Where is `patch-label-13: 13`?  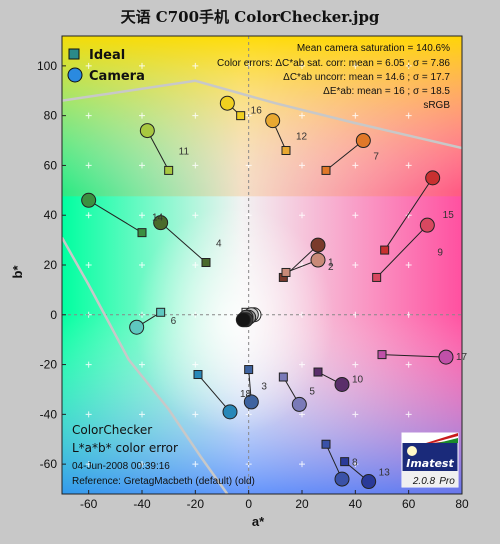 patch-label-13: 13 is located at coordinates (385, 473).